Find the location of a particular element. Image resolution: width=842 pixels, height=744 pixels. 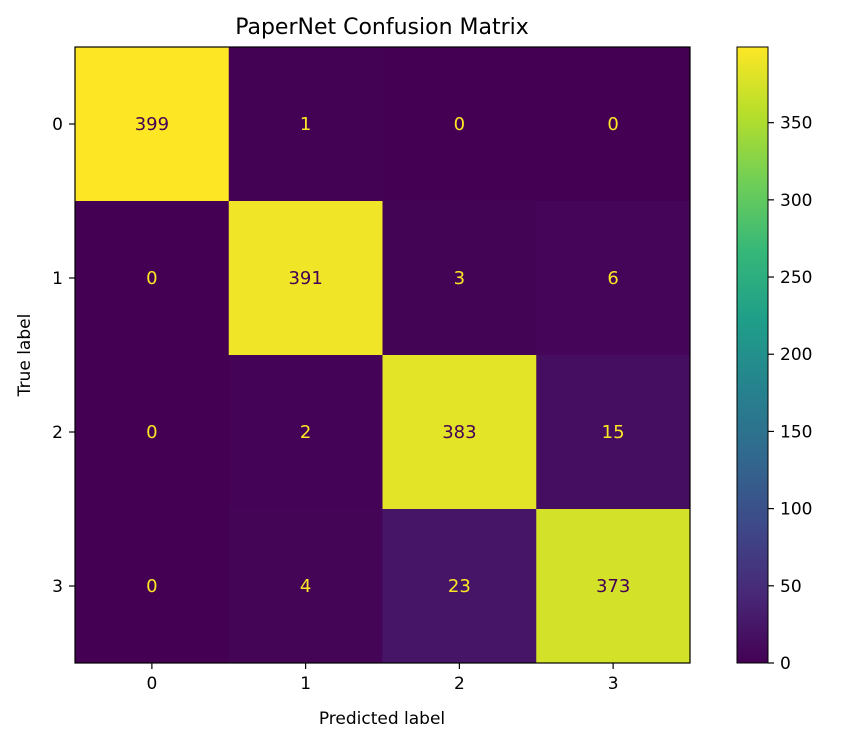

y-axis-ticks: 0 1 2 3 is located at coordinates (63, 356).